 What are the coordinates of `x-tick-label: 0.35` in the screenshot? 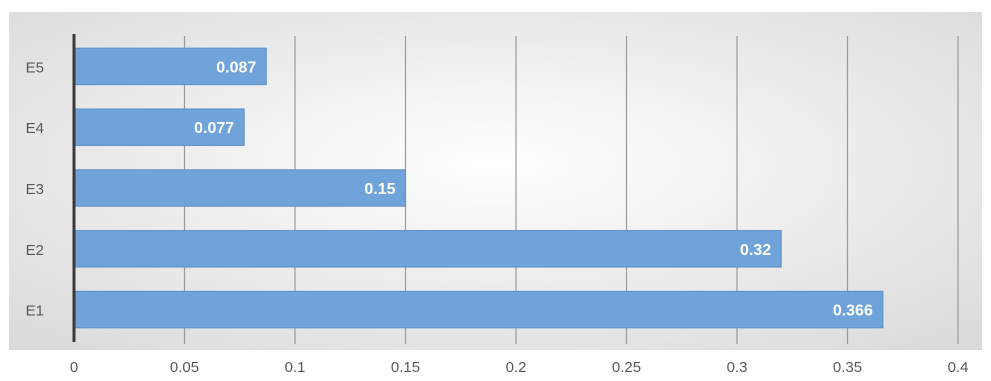 It's located at (847, 367).